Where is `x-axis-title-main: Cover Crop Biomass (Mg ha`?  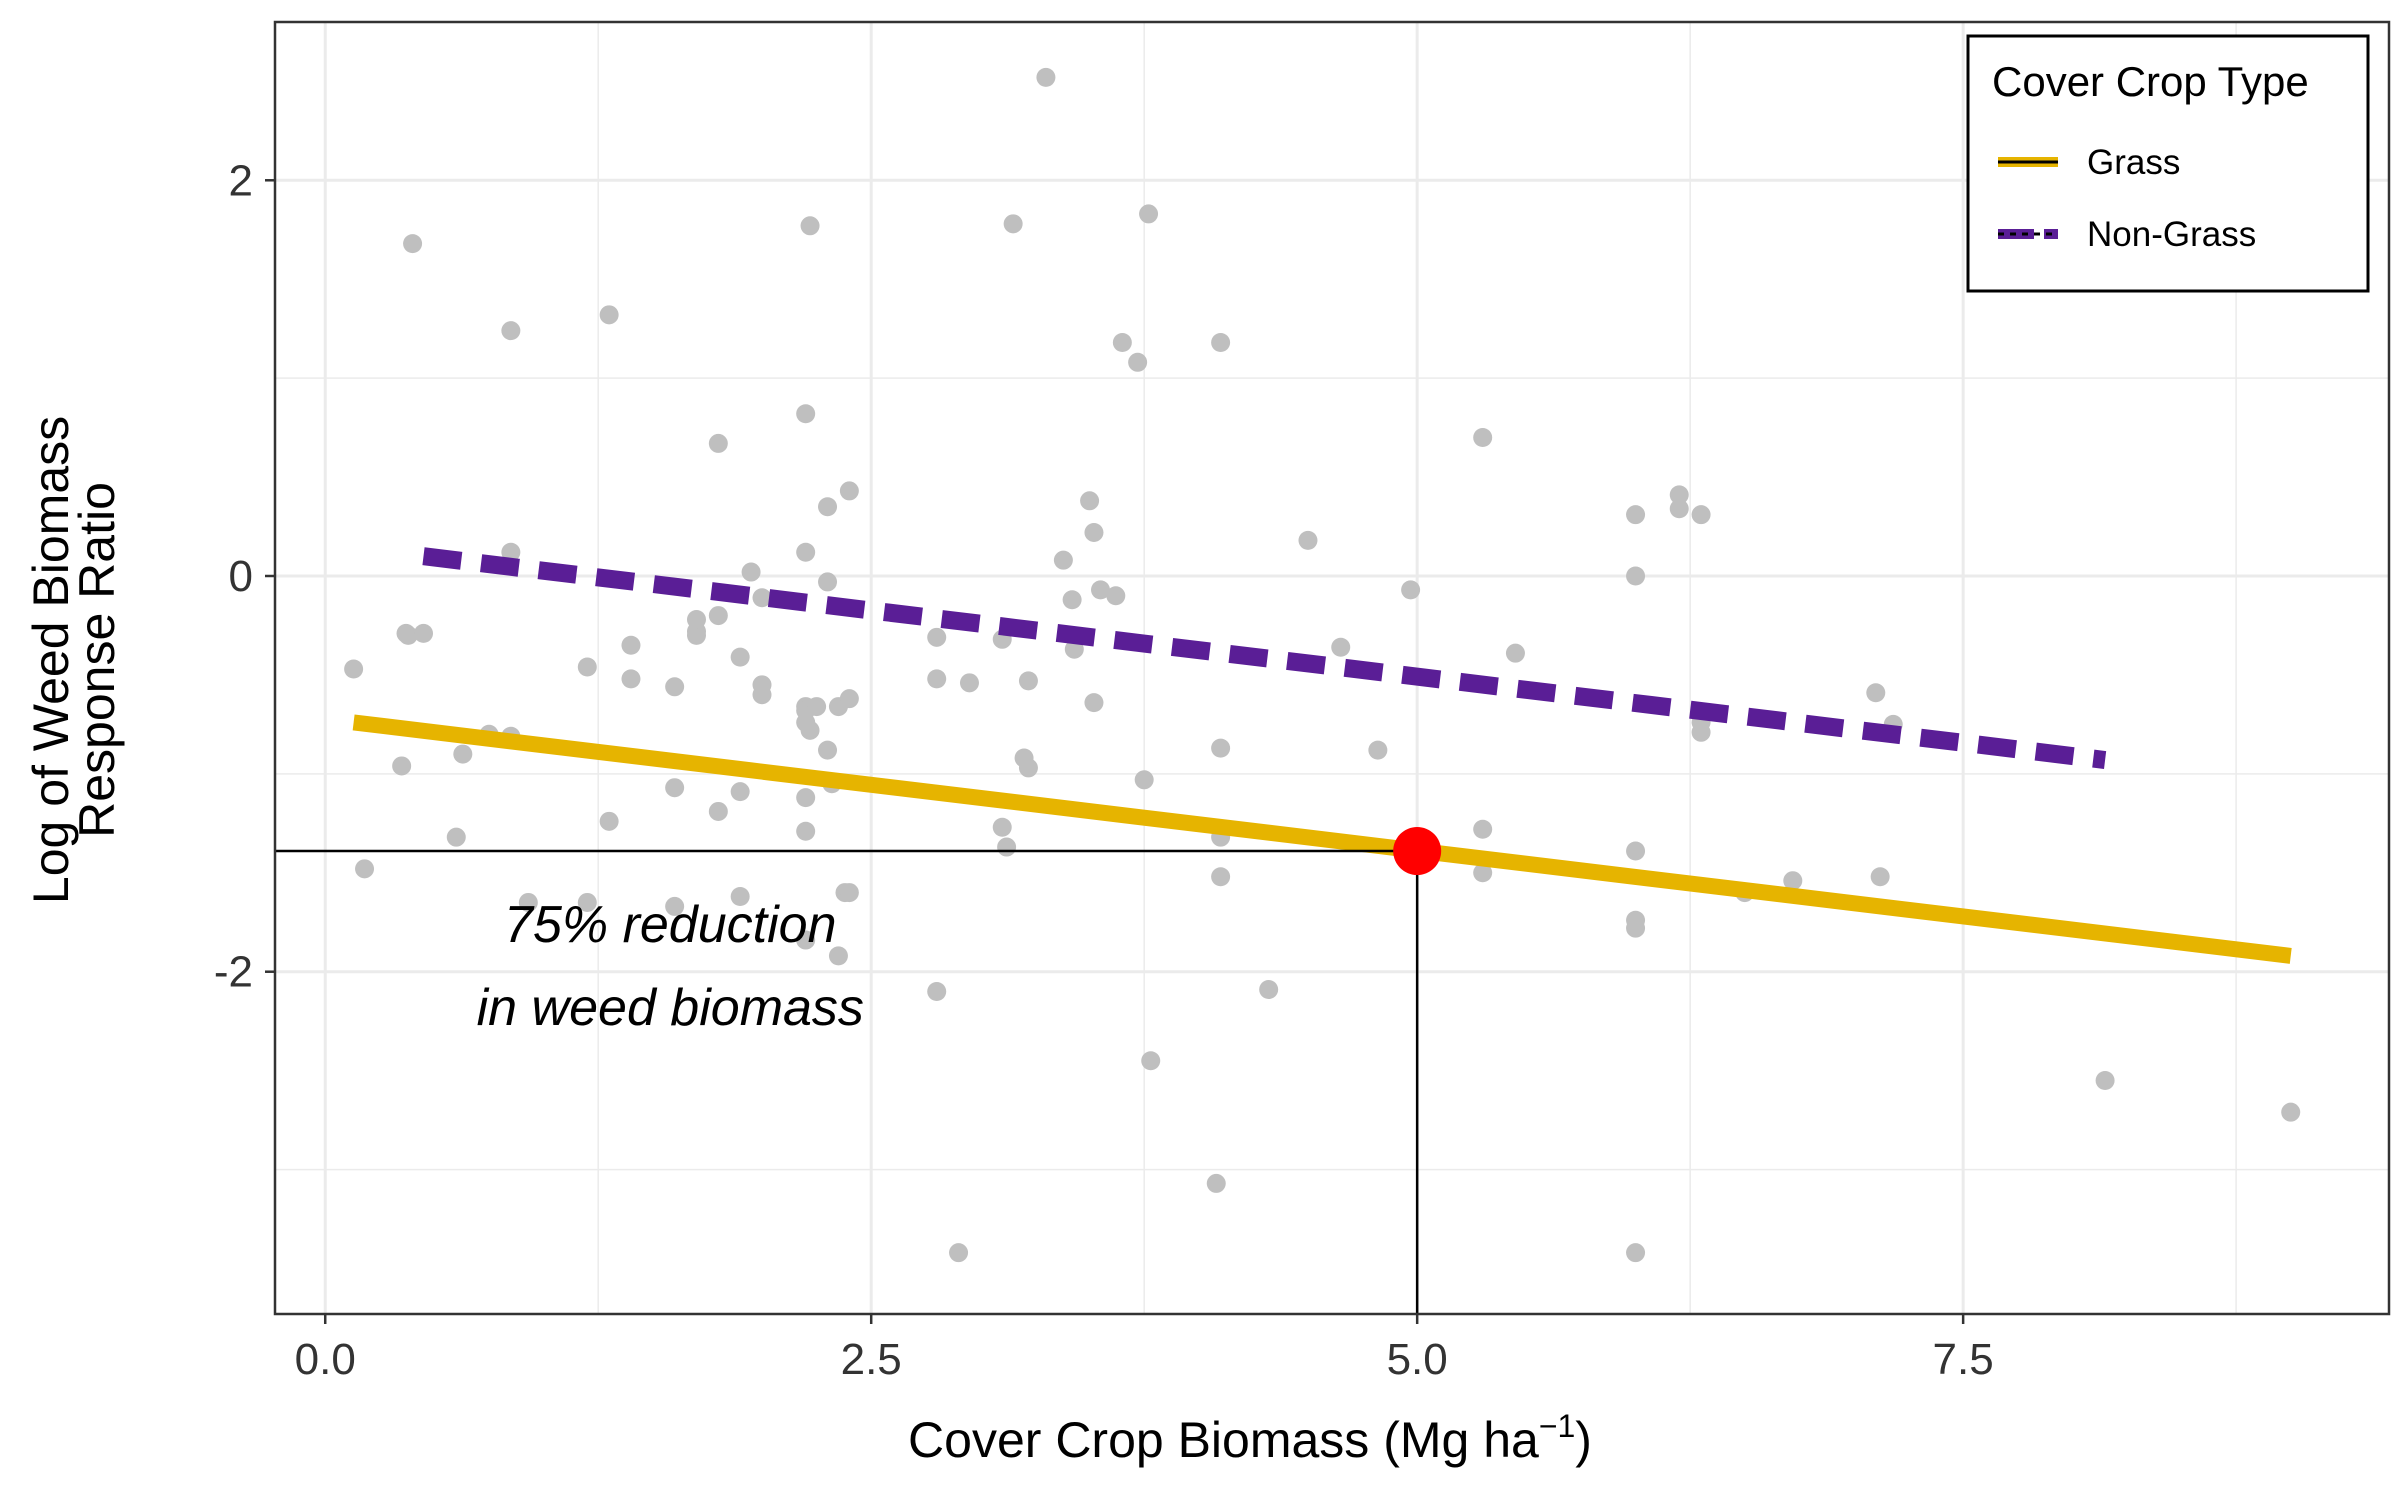
x-axis-title-main: Cover Crop Biomass (Mg ha is located at coordinates (1223, 1440).